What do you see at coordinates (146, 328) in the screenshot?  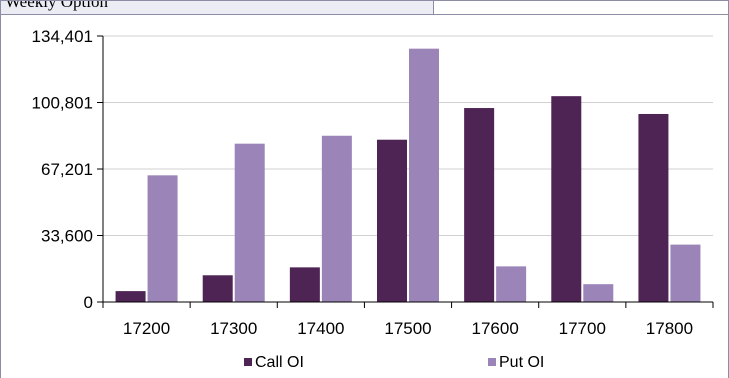 I see `x-tick-label: 17200` at bounding box center [146, 328].